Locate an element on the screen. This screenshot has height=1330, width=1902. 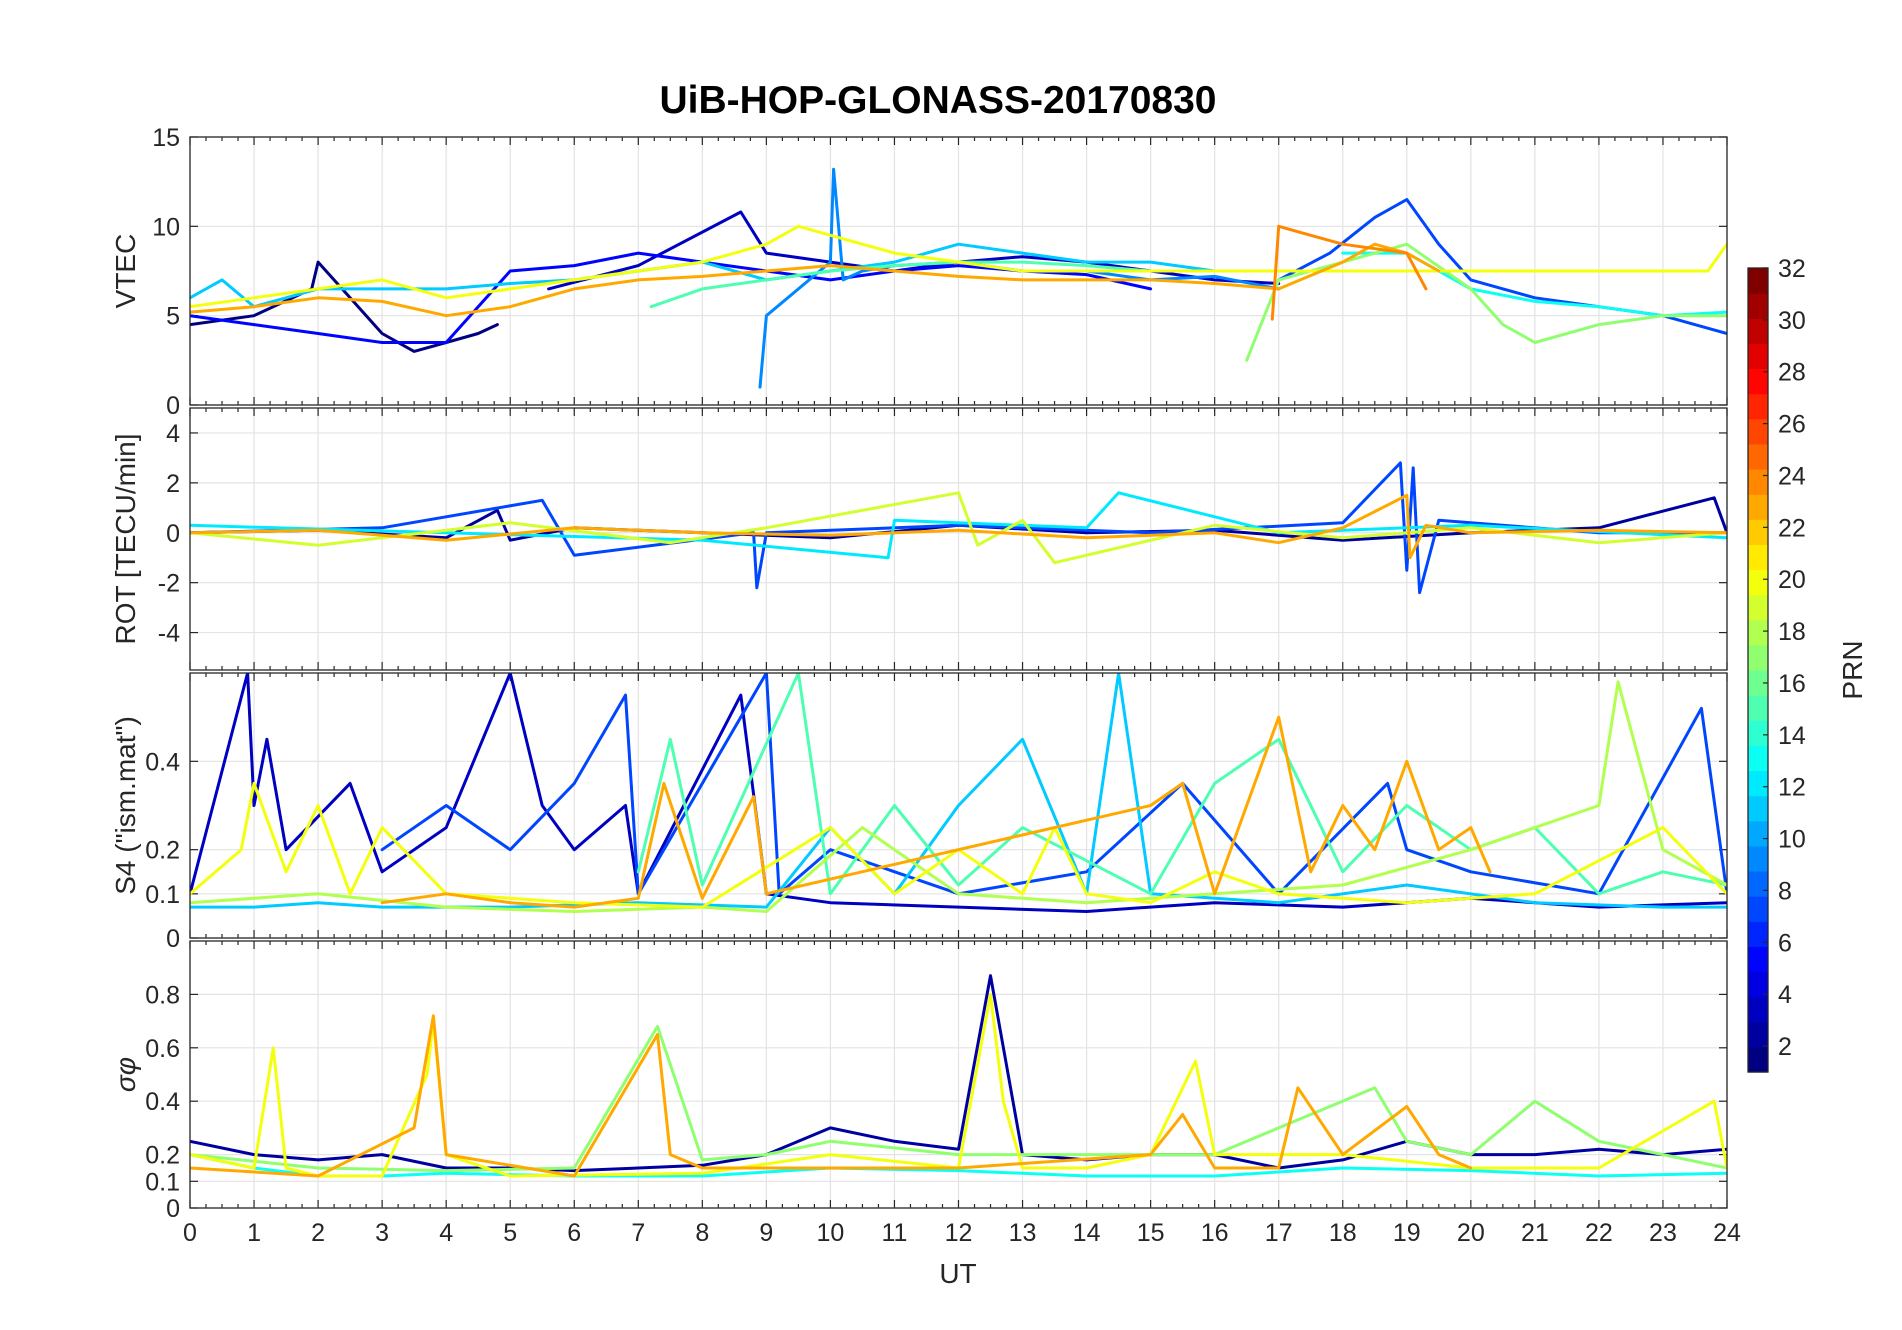
x-tick-label: 20 is located at coordinates (1471, 1233).